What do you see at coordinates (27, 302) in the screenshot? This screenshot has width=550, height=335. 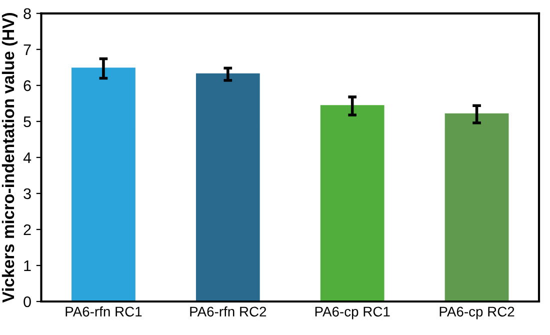 I see `y-tick-label: 0` at bounding box center [27, 302].